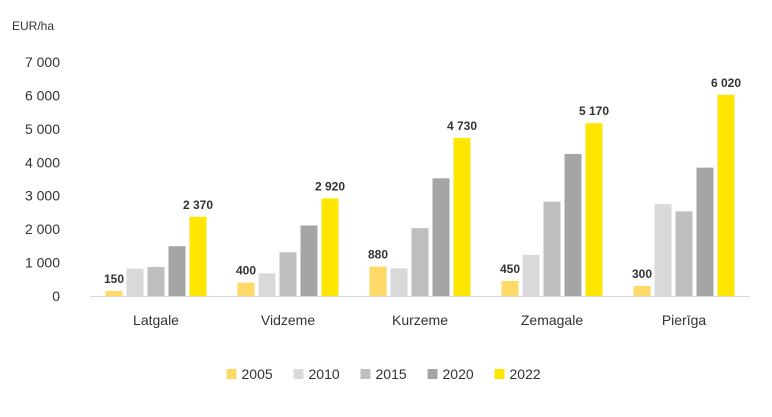 The image size is (772, 417). Describe the element at coordinates (663, 250) in the screenshot. I see `bar-2010-Pierīga` at that location.